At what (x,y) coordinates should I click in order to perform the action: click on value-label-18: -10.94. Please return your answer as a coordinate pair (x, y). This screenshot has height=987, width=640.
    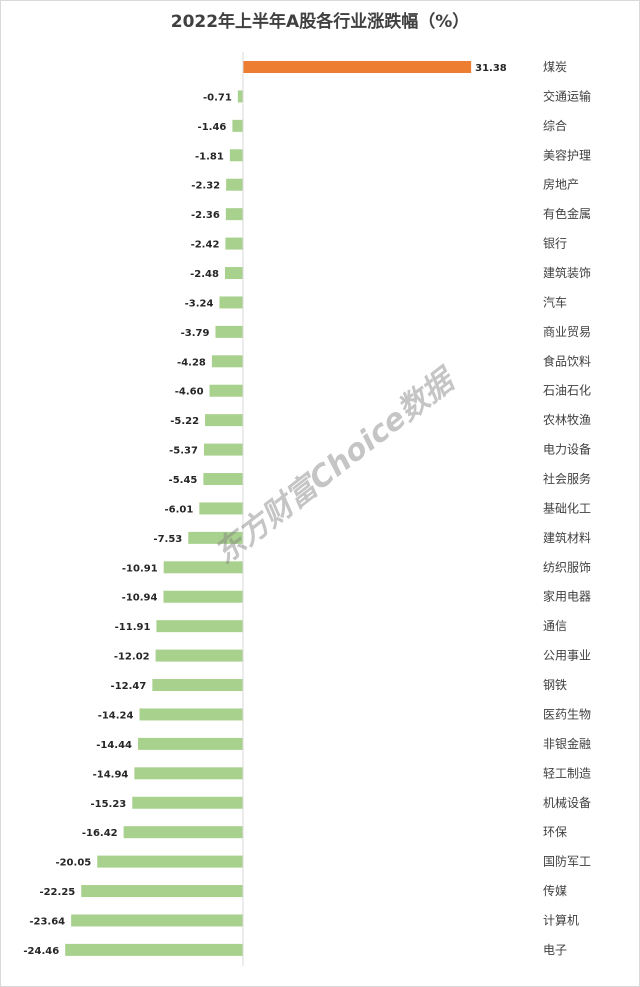
    Looking at the image, I should click on (140, 598).